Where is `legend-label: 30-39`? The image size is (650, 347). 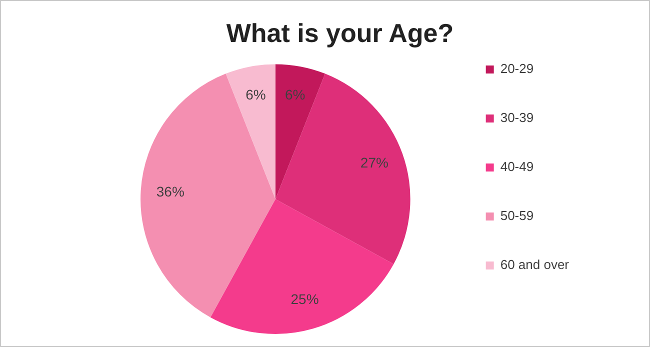
legend-label: 30-39 is located at coordinates (517, 118).